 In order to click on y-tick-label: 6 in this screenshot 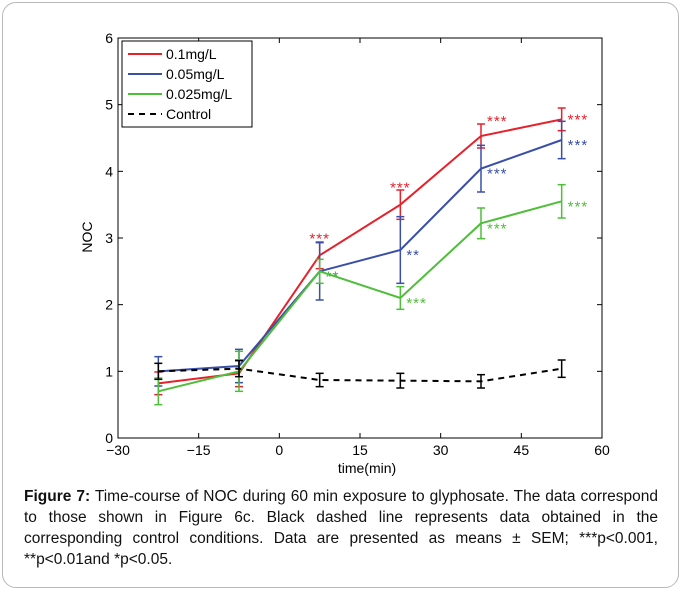, I will do `click(109, 38)`.